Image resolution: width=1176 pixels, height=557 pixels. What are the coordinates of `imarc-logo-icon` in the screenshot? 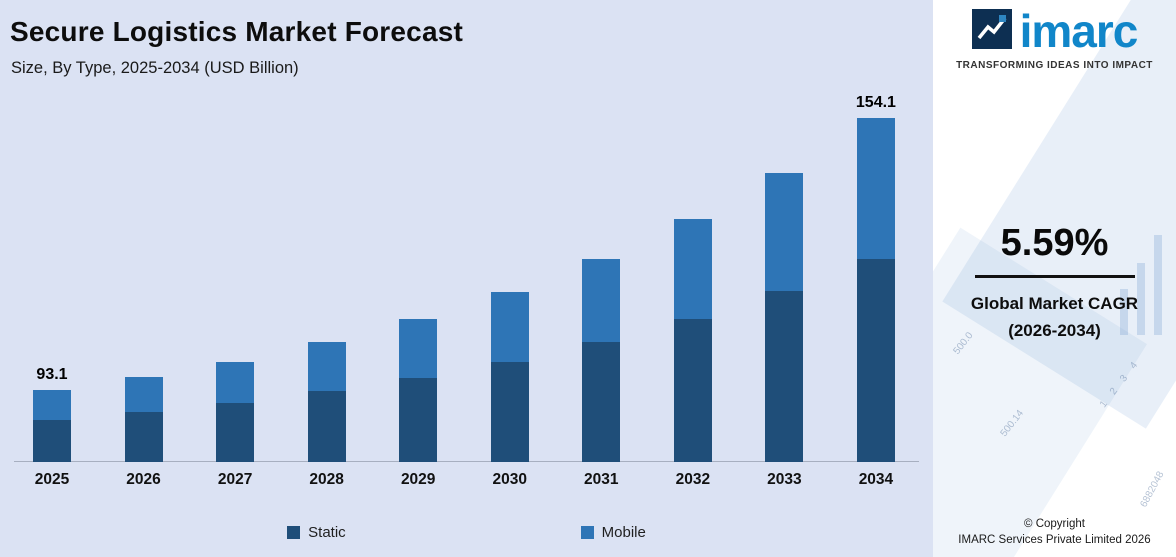 It's located at (991, 31).